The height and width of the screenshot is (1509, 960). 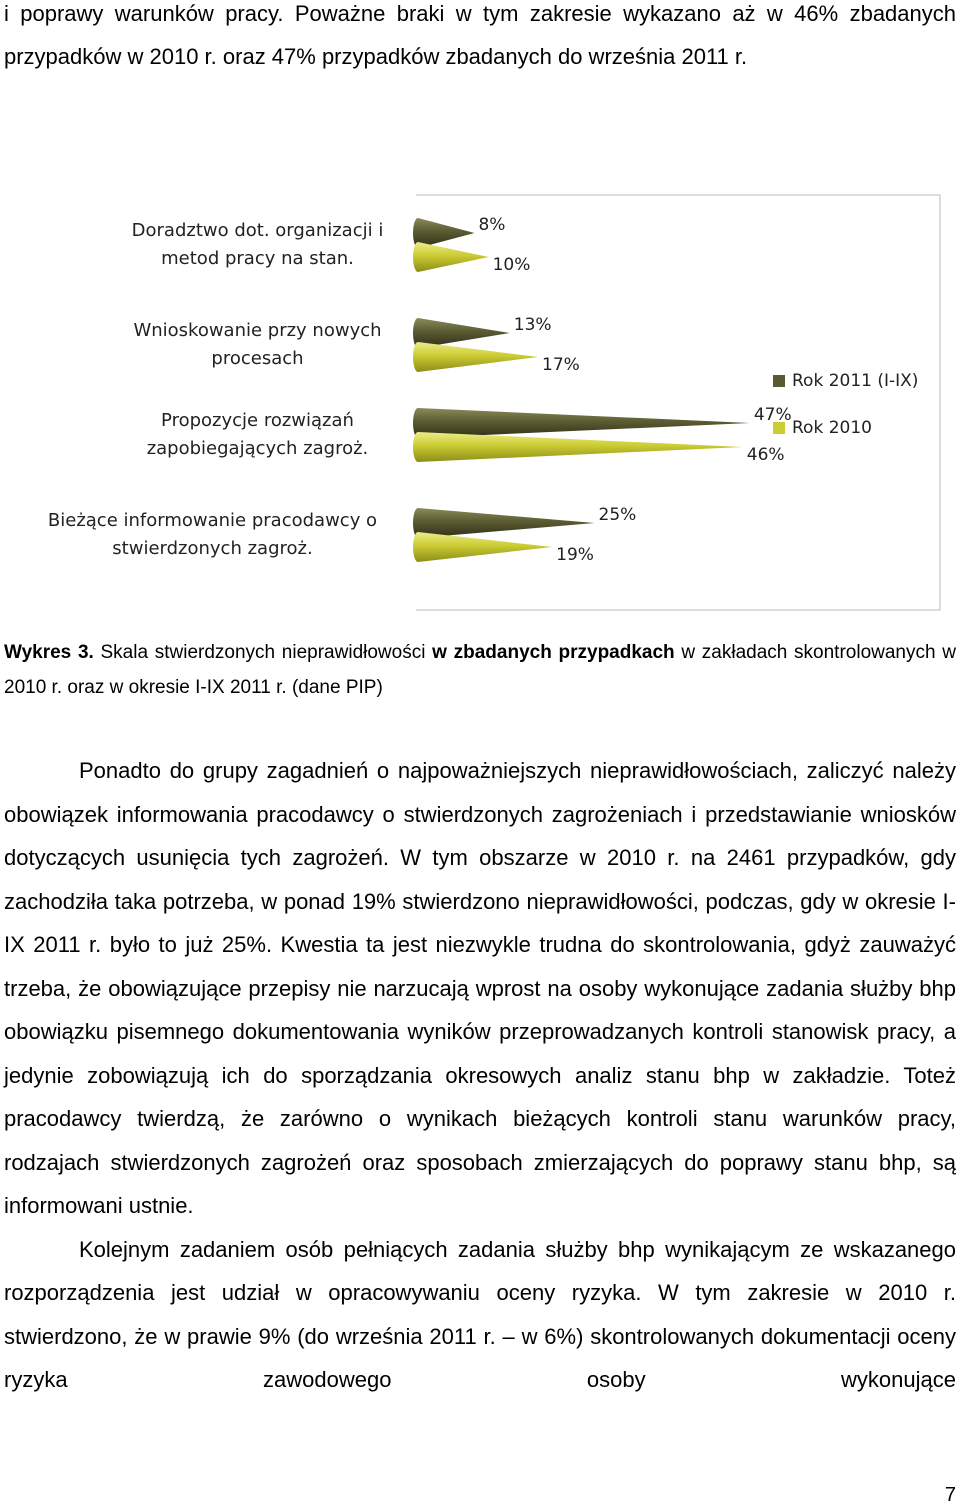 I want to click on page-number: 7, so click(x=950, y=1495).